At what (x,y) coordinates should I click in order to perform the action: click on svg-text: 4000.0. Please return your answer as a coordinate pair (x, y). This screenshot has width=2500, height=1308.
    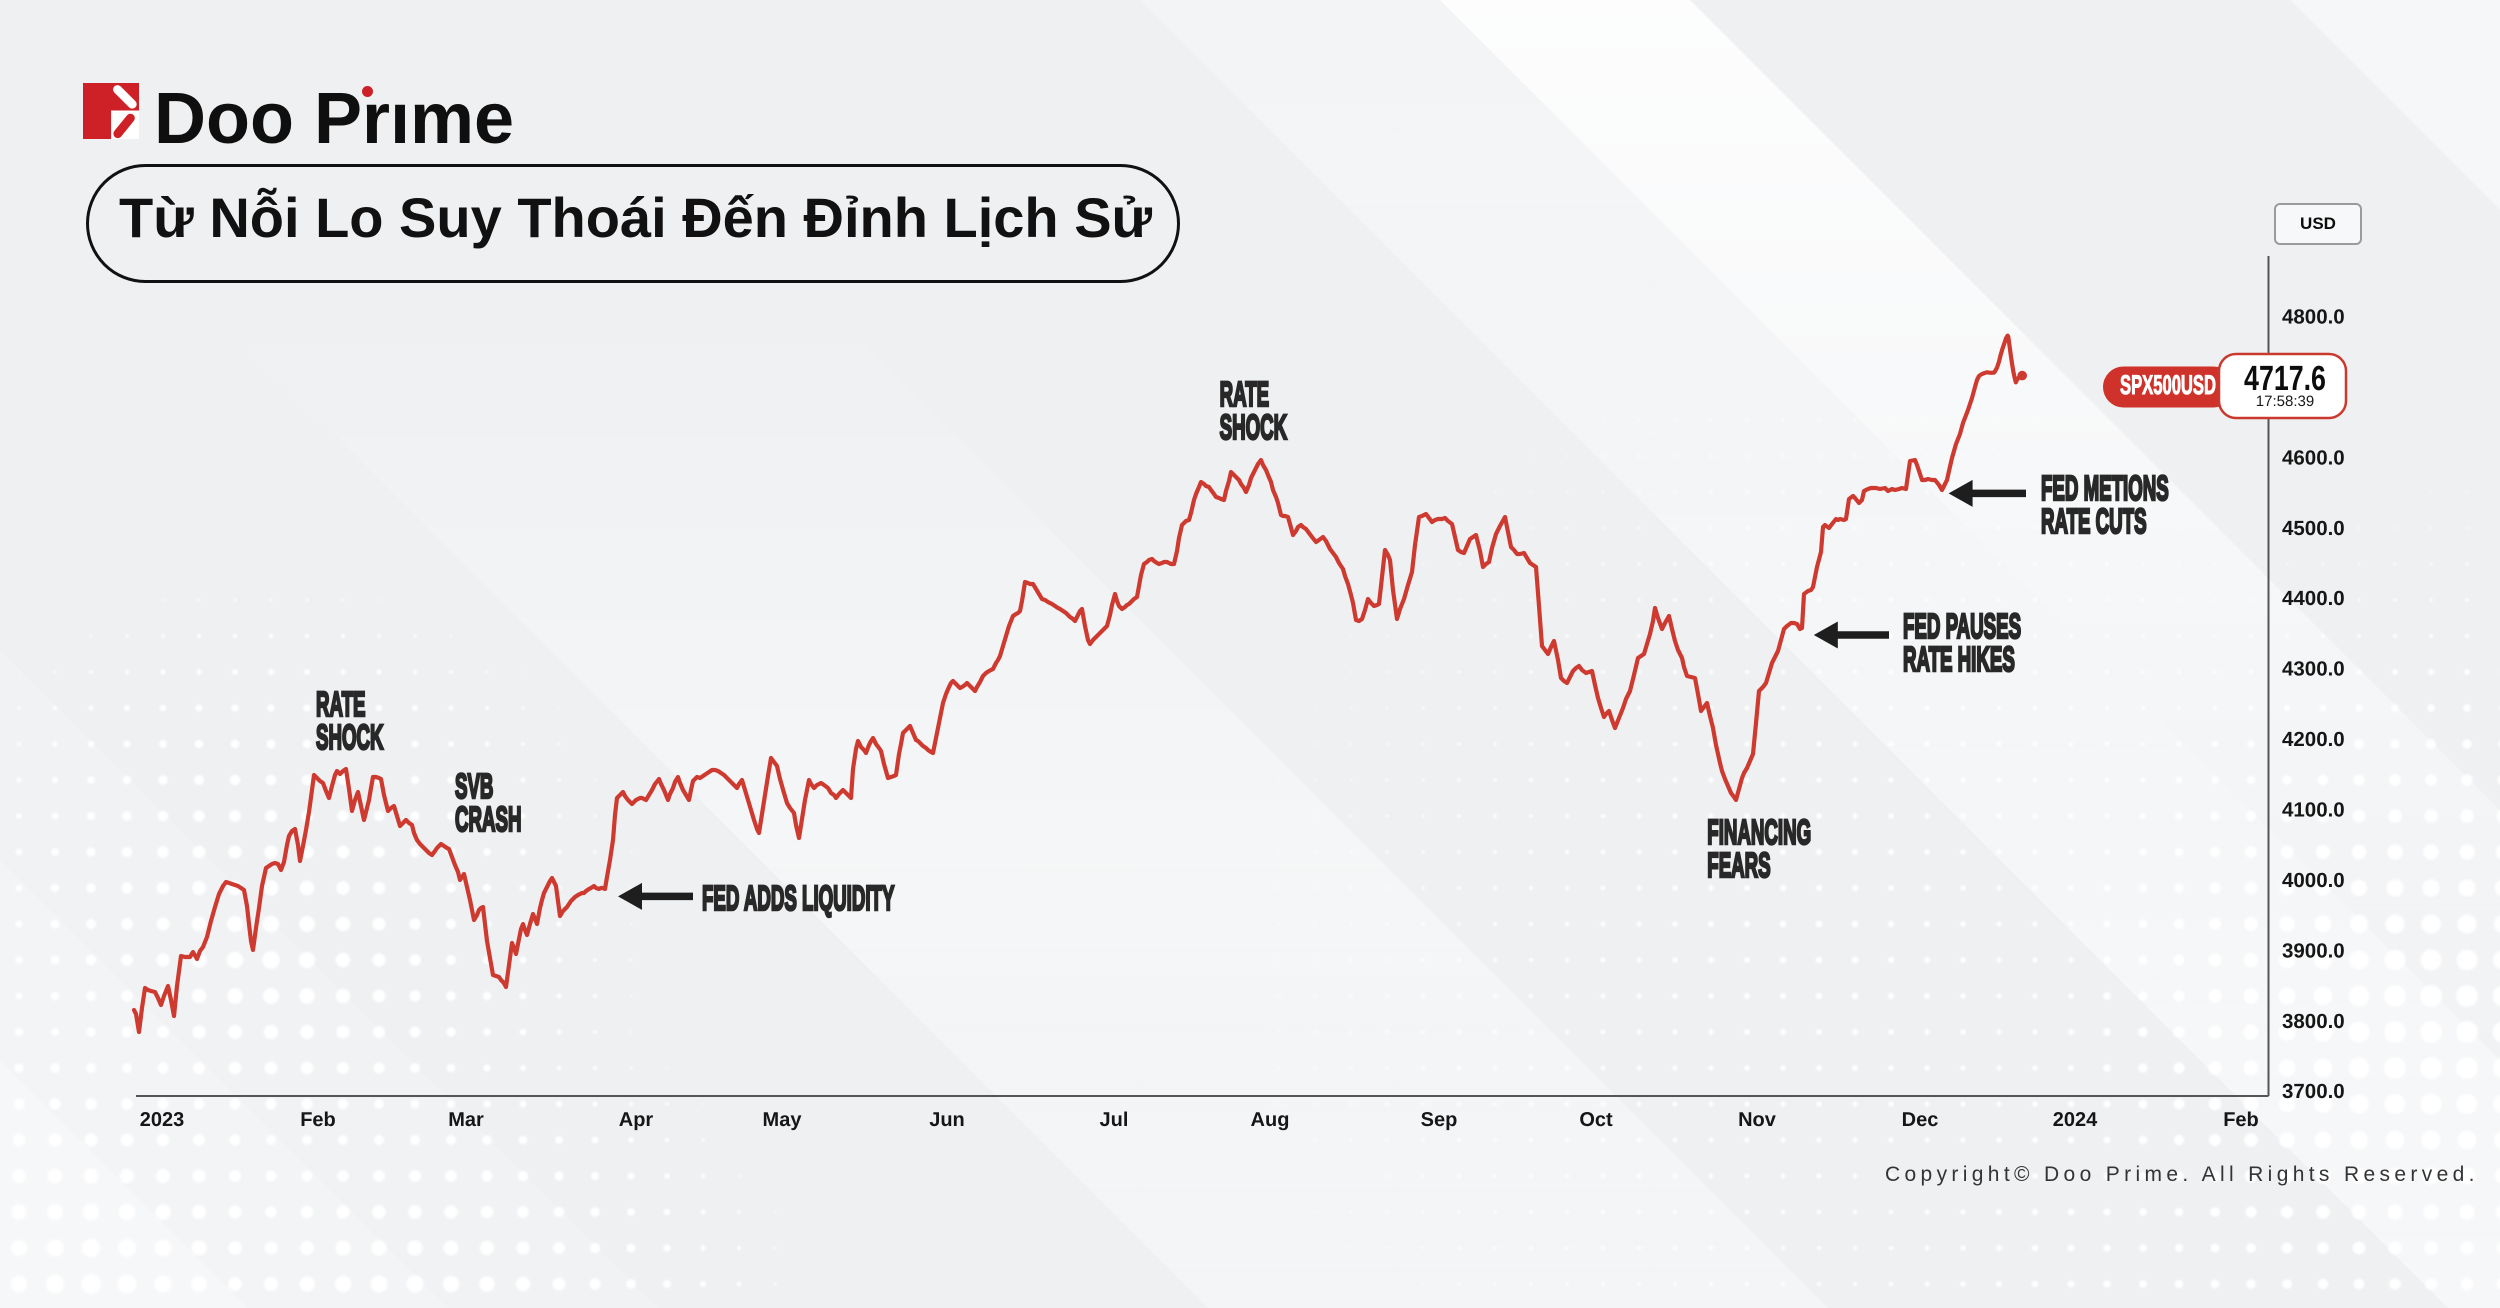
    Looking at the image, I should click on (2313, 880).